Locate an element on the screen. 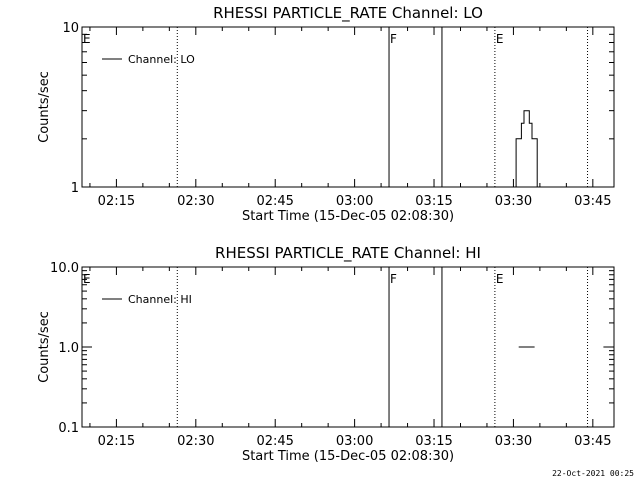  legend-label: Channel: HI is located at coordinates (160, 299).